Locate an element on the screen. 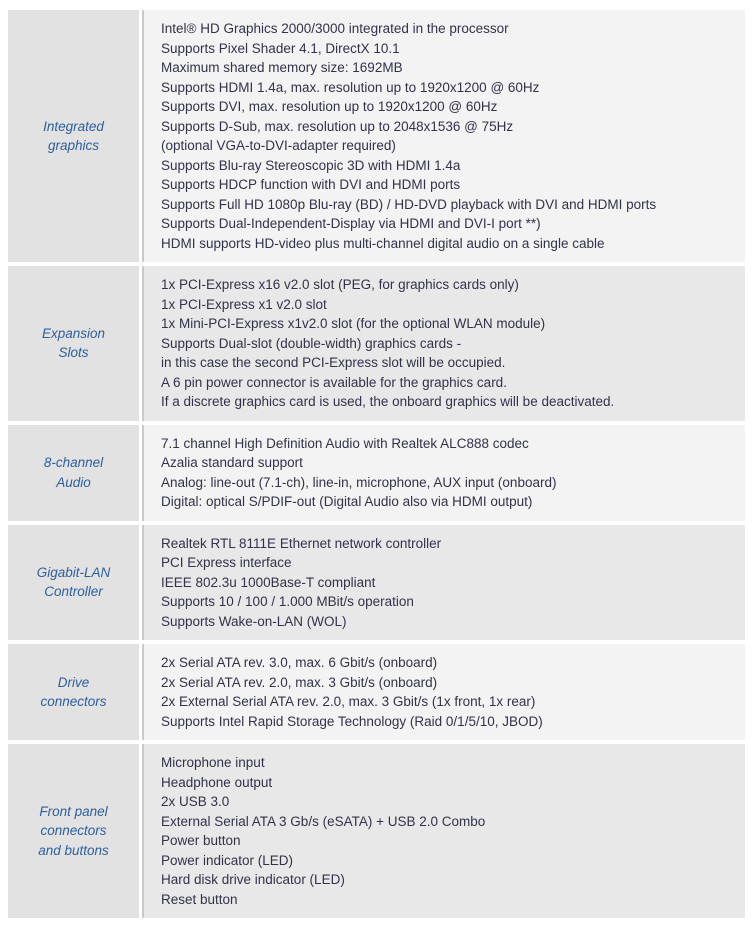 The width and height of the screenshot is (753, 926). spec-line: (optional VGA-to-DVI-adapter required) is located at coordinates (278, 145).